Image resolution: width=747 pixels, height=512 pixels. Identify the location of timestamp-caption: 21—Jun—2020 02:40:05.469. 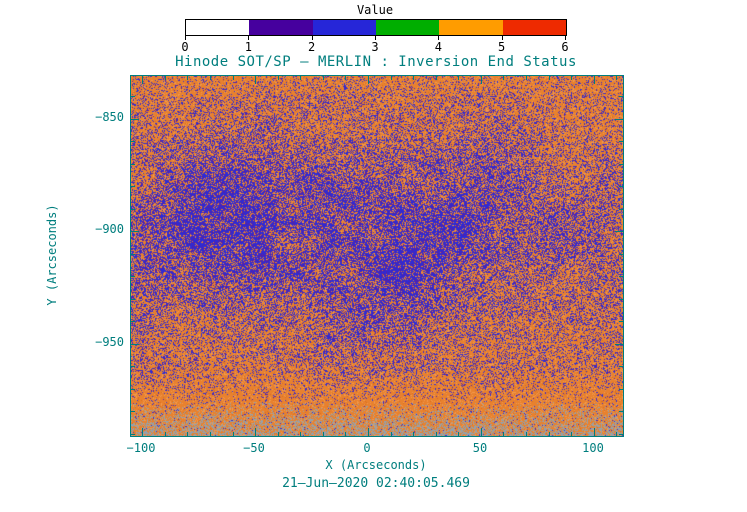
(376, 483).